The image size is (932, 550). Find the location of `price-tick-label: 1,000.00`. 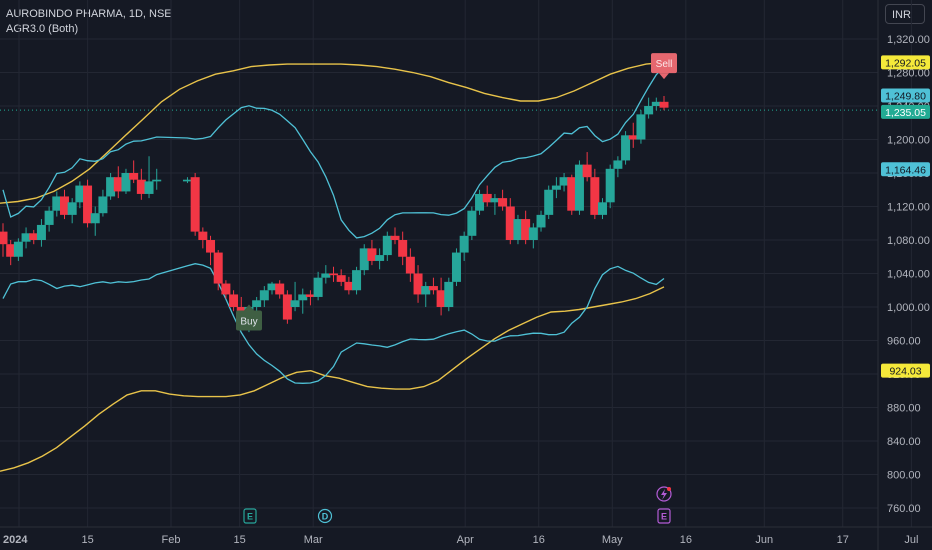

price-tick-label: 1,000.00 is located at coordinates (908, 308).